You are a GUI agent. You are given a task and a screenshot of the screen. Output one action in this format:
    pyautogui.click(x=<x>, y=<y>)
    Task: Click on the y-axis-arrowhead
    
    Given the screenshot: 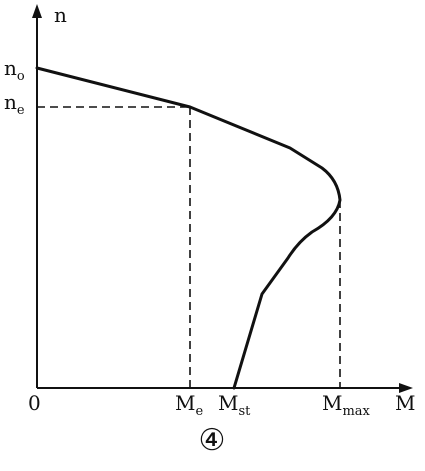 What is the action you would take?
    pyautogui.click(x=37, y=11)
    